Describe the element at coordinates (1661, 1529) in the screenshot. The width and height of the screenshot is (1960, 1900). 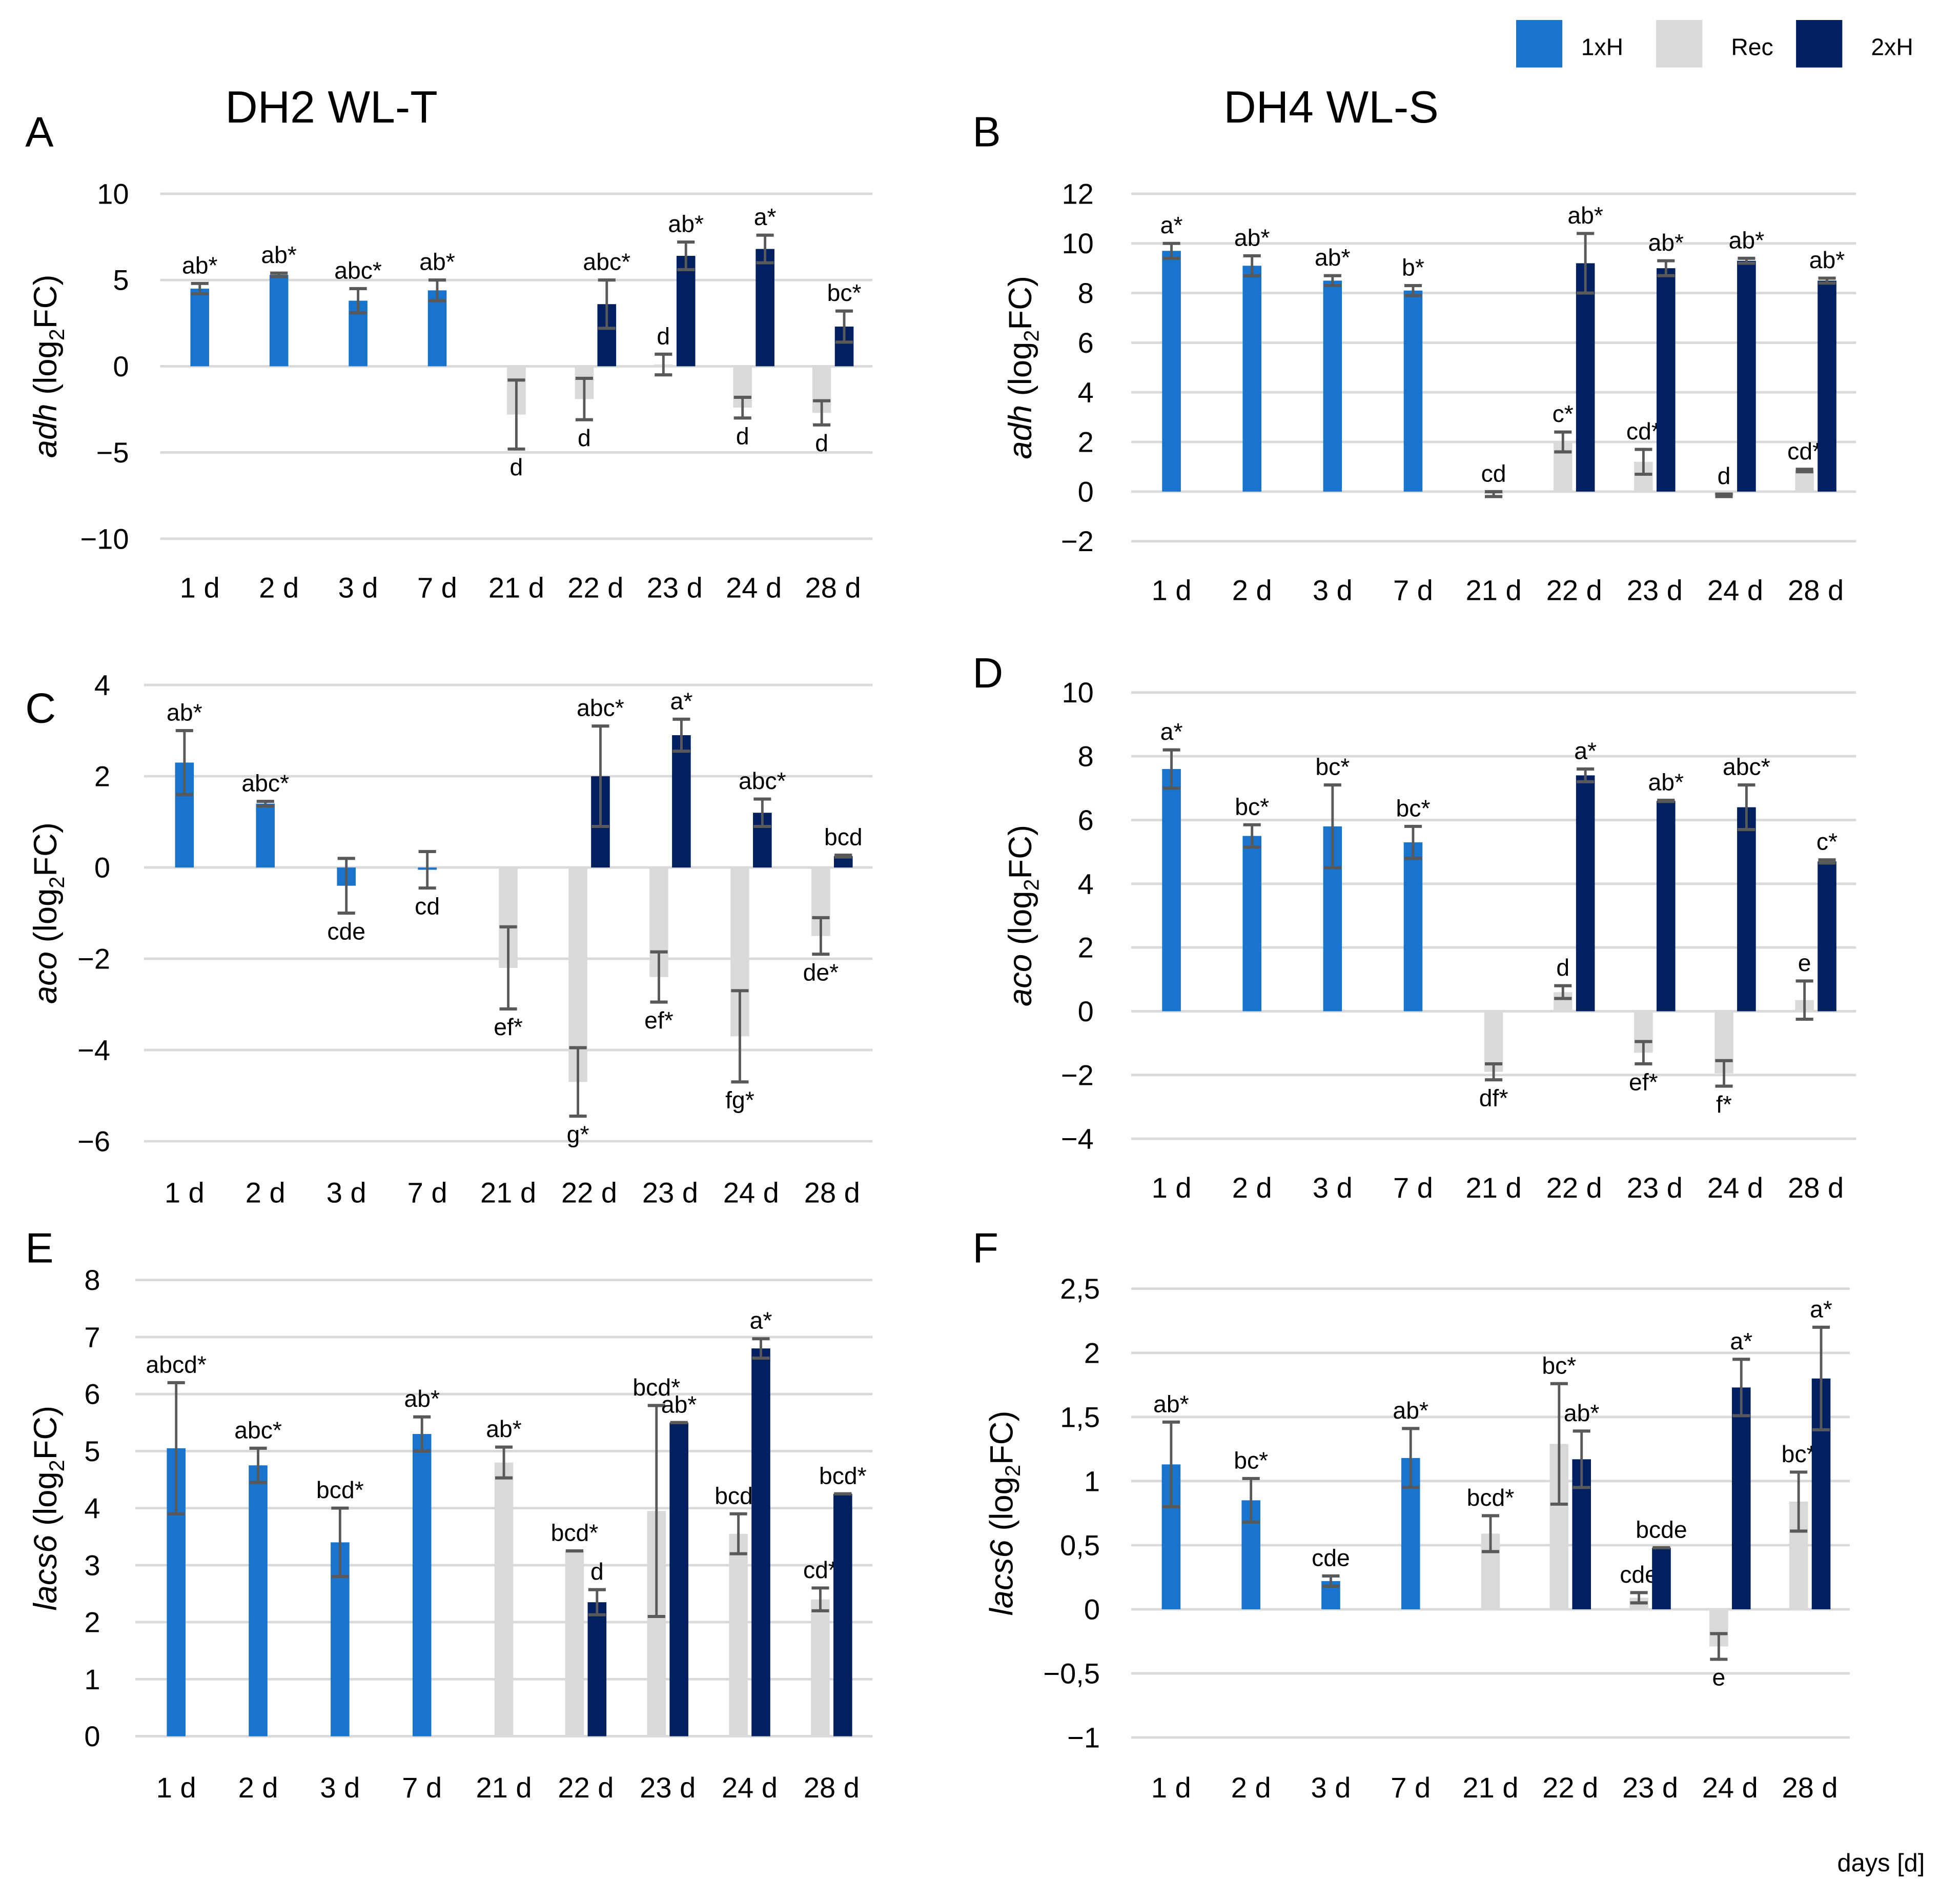
I see `significance-label: bcde` at that location.